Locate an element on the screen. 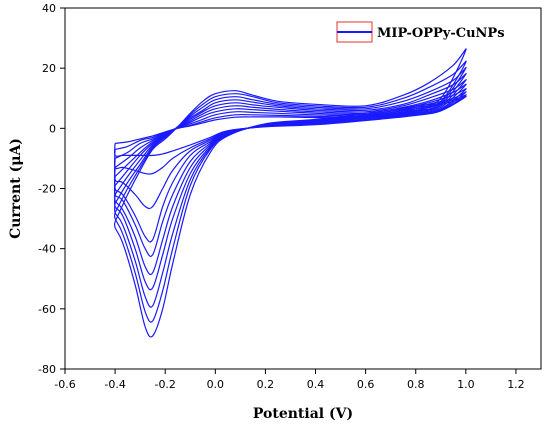  y-tick-label: 40 is located at coordinates (49, 8).